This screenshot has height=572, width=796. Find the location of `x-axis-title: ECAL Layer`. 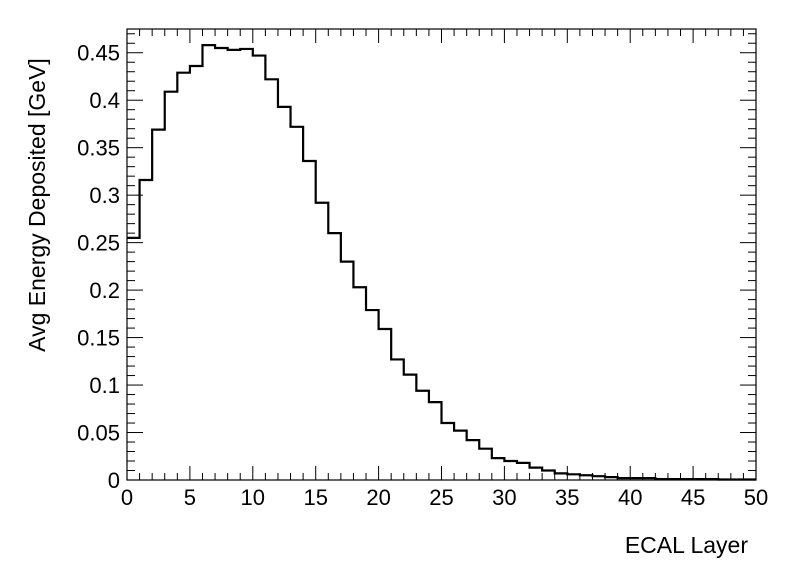

x-axis-title: ECAL Layer is located at coordinates (686, 545).